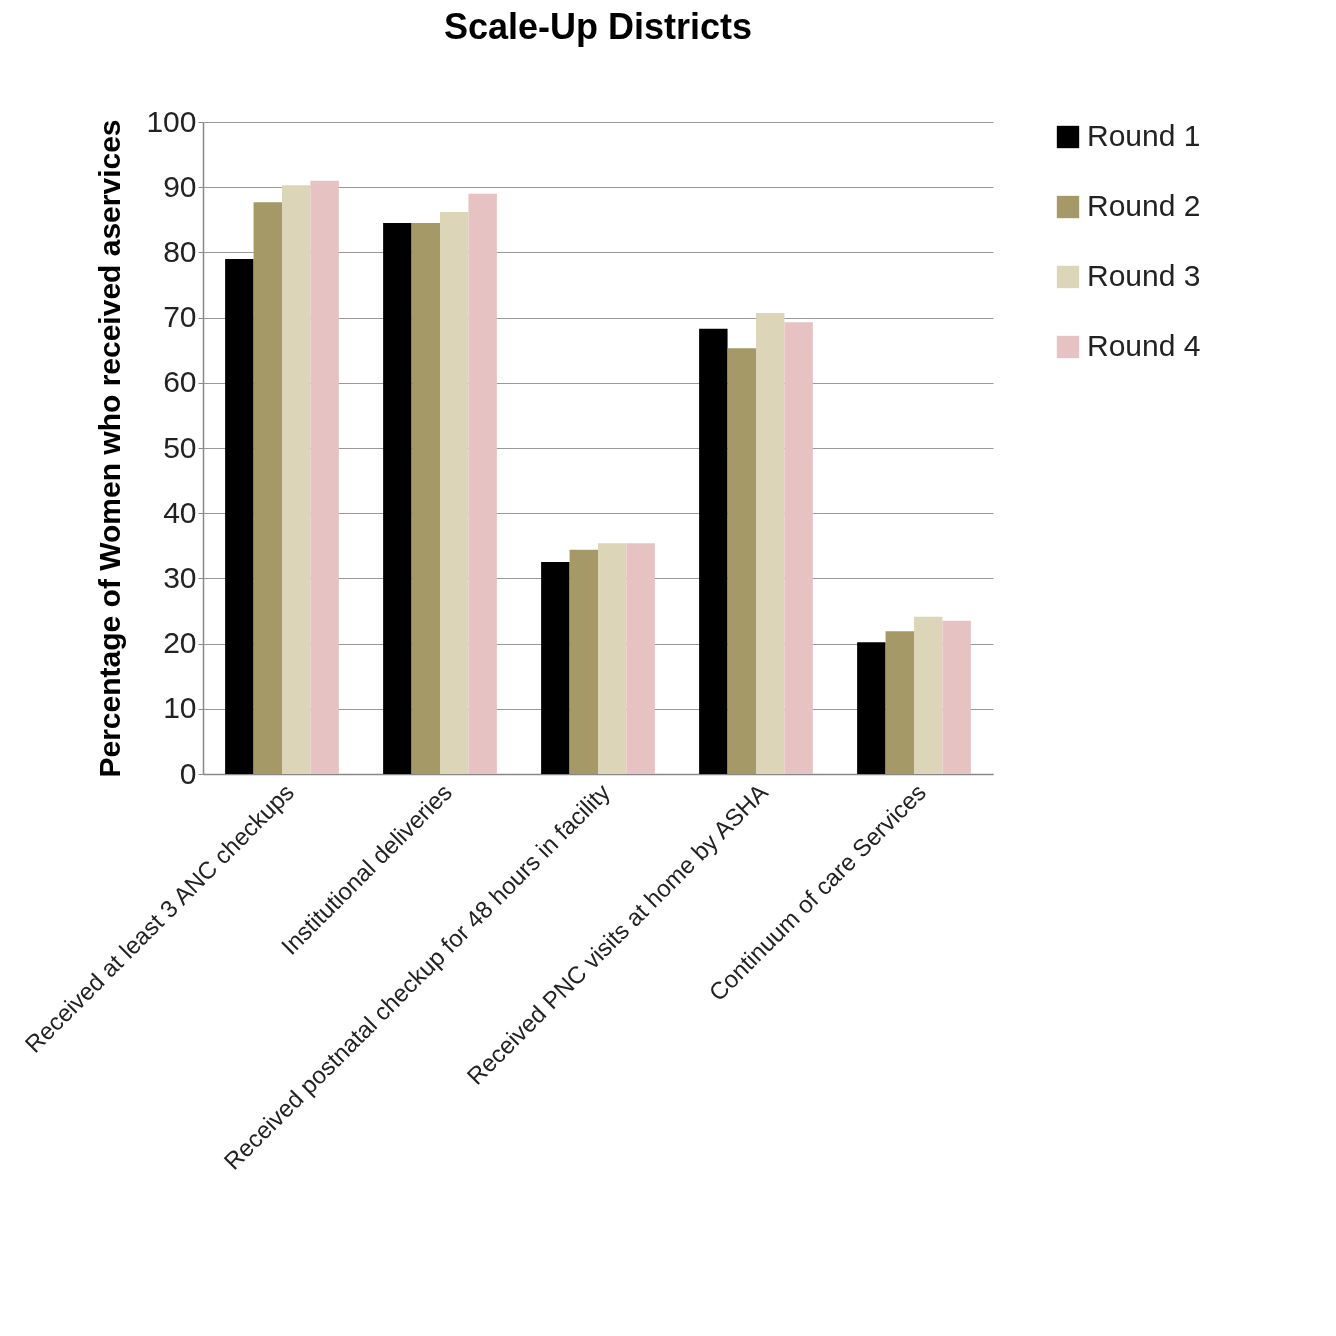 Image resolution: width=1336 pixels, height=1336 pixels. Describe the element at coordinates (180, 643) in the screenshot. I see `y-tick-label: 20` at that location.